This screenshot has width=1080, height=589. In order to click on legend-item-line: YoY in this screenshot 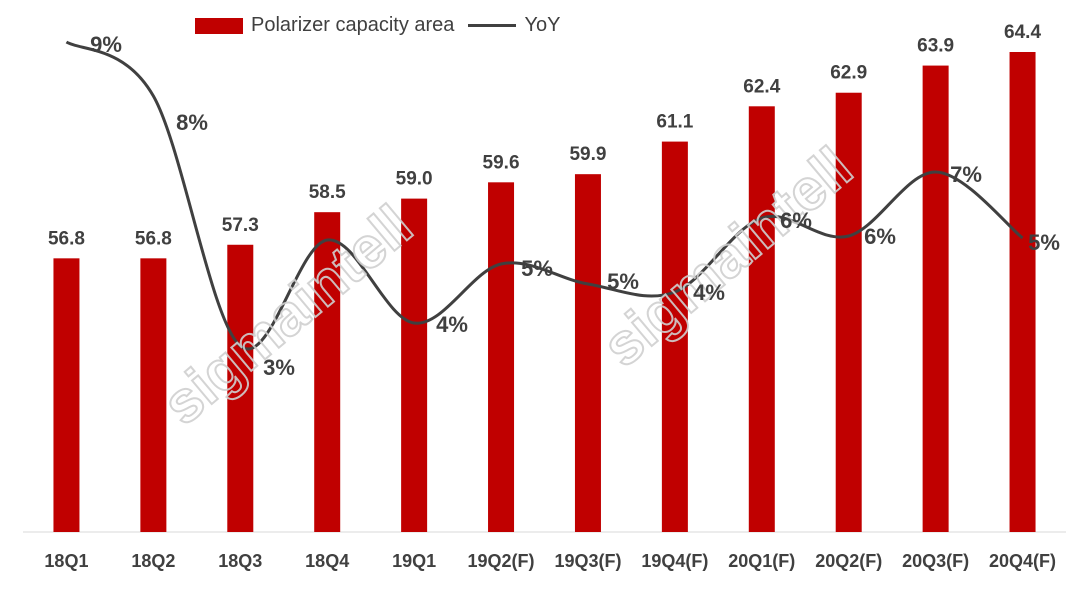, I will do `click(514, 25)`.